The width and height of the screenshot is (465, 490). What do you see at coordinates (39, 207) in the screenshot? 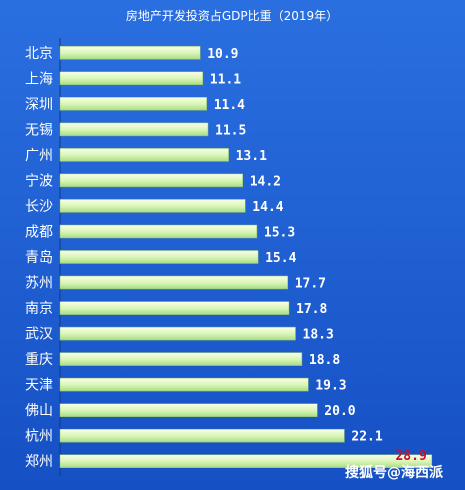
I see `category-label: 长沙` at bounding box center [39, 207].